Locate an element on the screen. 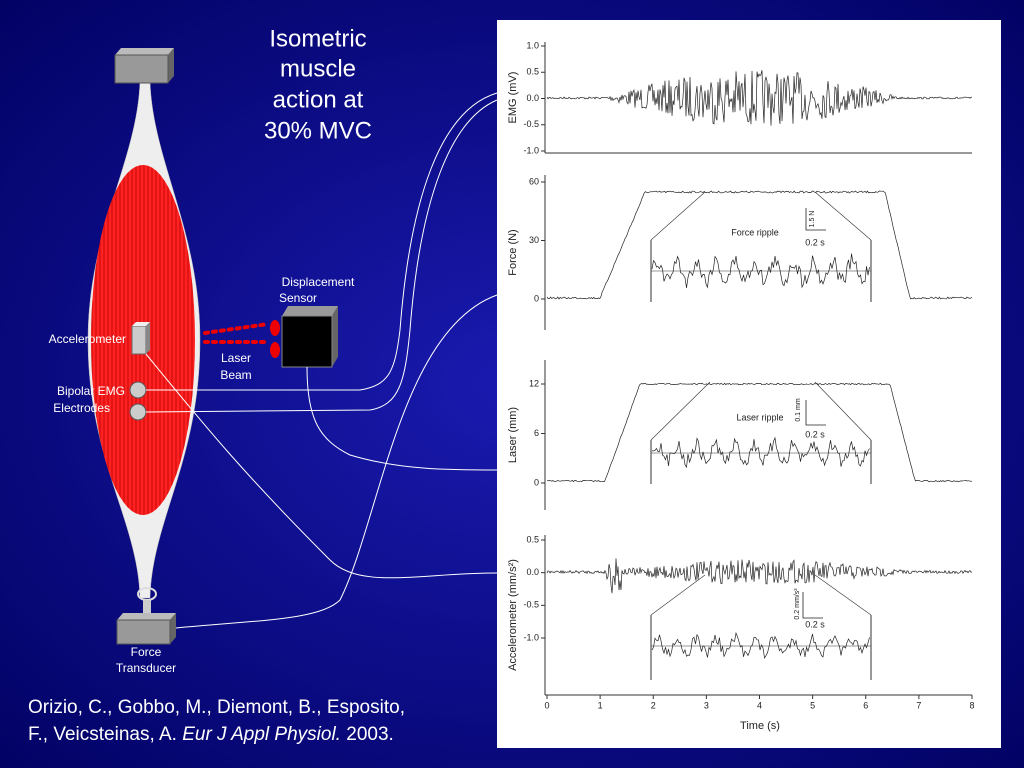 Image resolution: width=1024 pixels, height=773 pixels. inset-label: Laser ripple is located at coordinates (759, 417).